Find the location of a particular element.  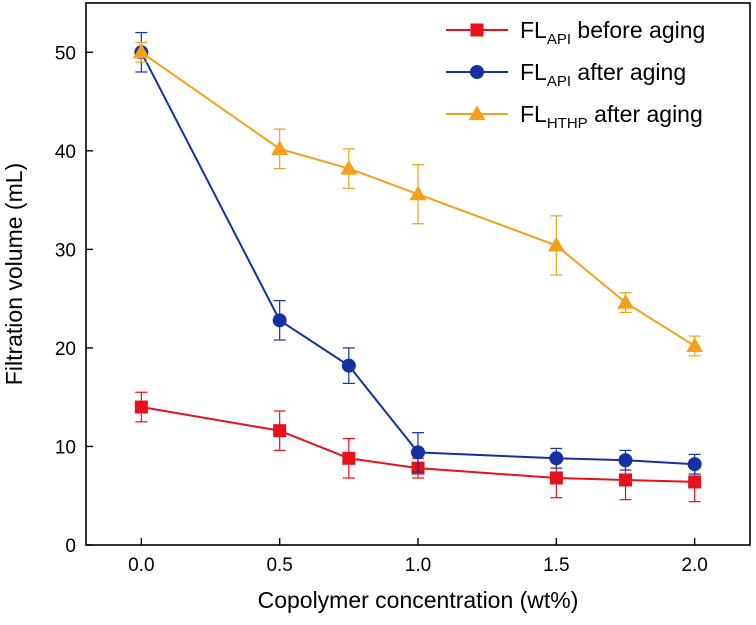

y-tick-label: 30 is located at coordinates (65, 250).